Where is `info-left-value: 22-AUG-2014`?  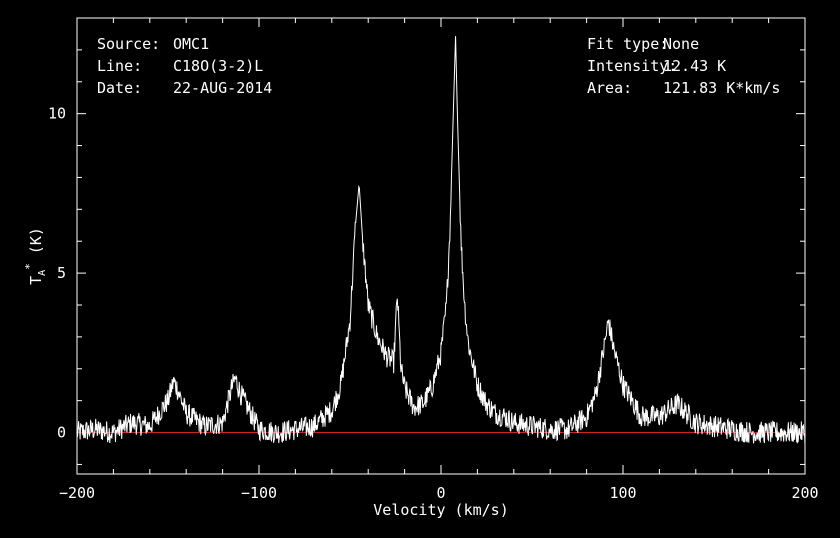 info-left-value: 22-AUG-2014 is located at coordinates (223, 88).